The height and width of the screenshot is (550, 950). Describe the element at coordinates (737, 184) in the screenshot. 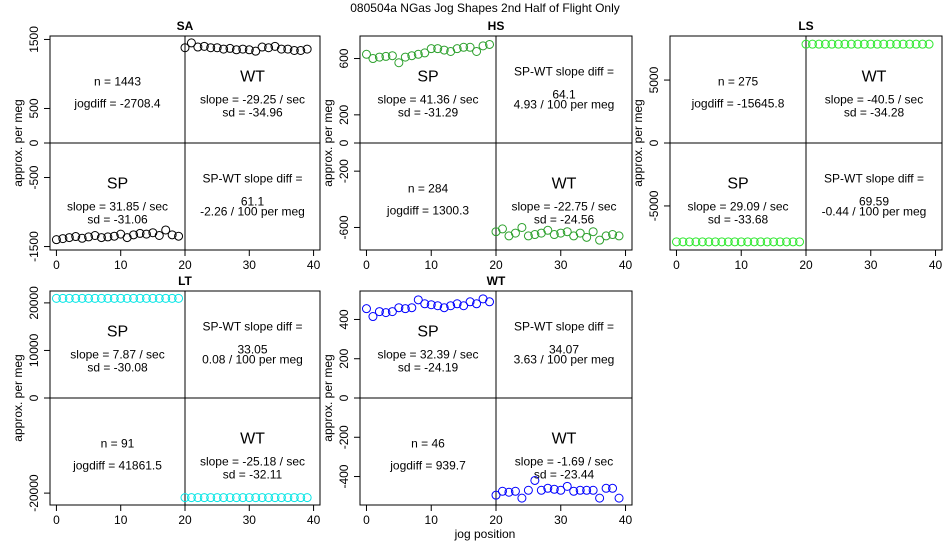

I see `quad-bl-big: SP` at that location.